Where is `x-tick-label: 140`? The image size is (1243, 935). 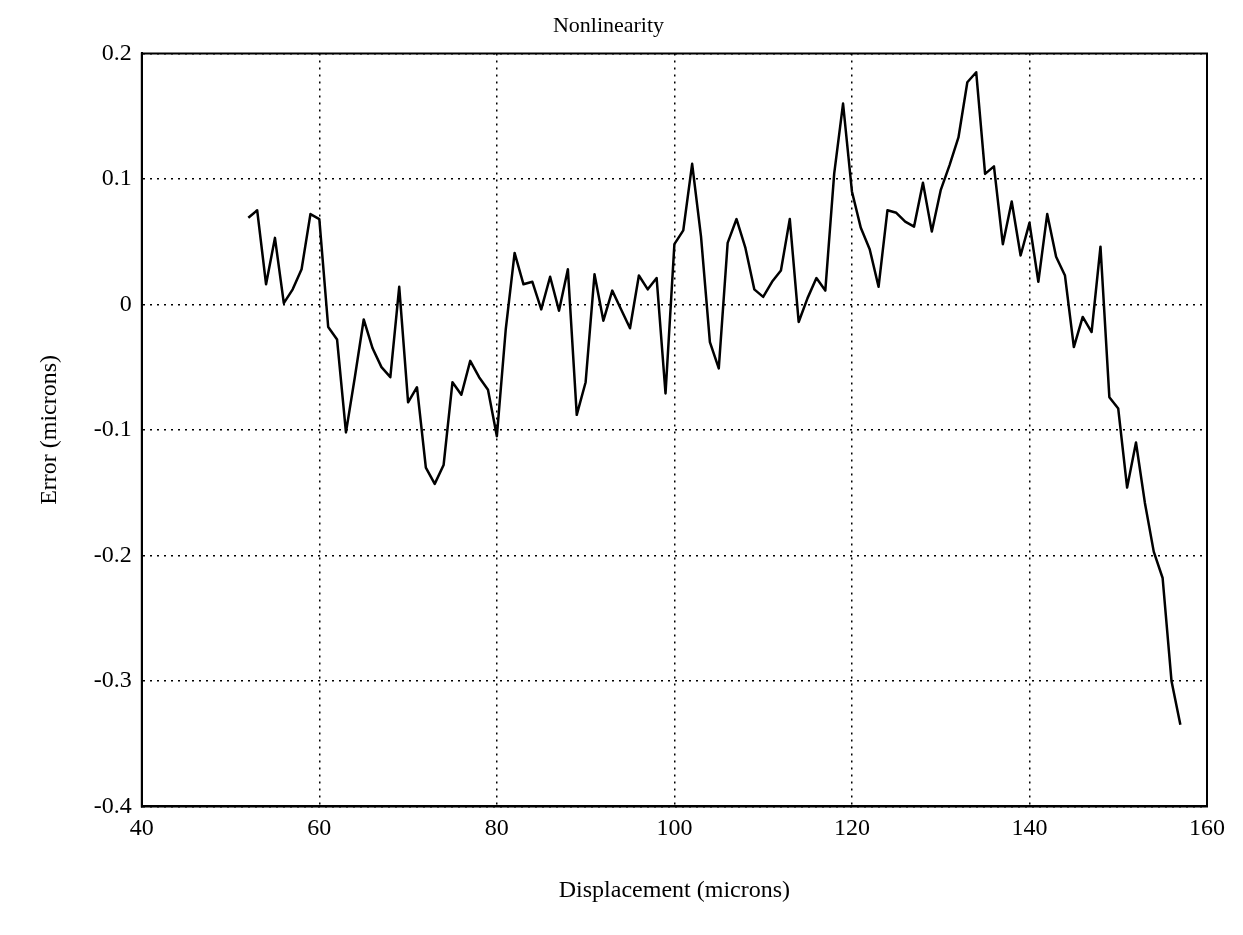 x-tick-label: 140 is located at coordinates (1029, 827).